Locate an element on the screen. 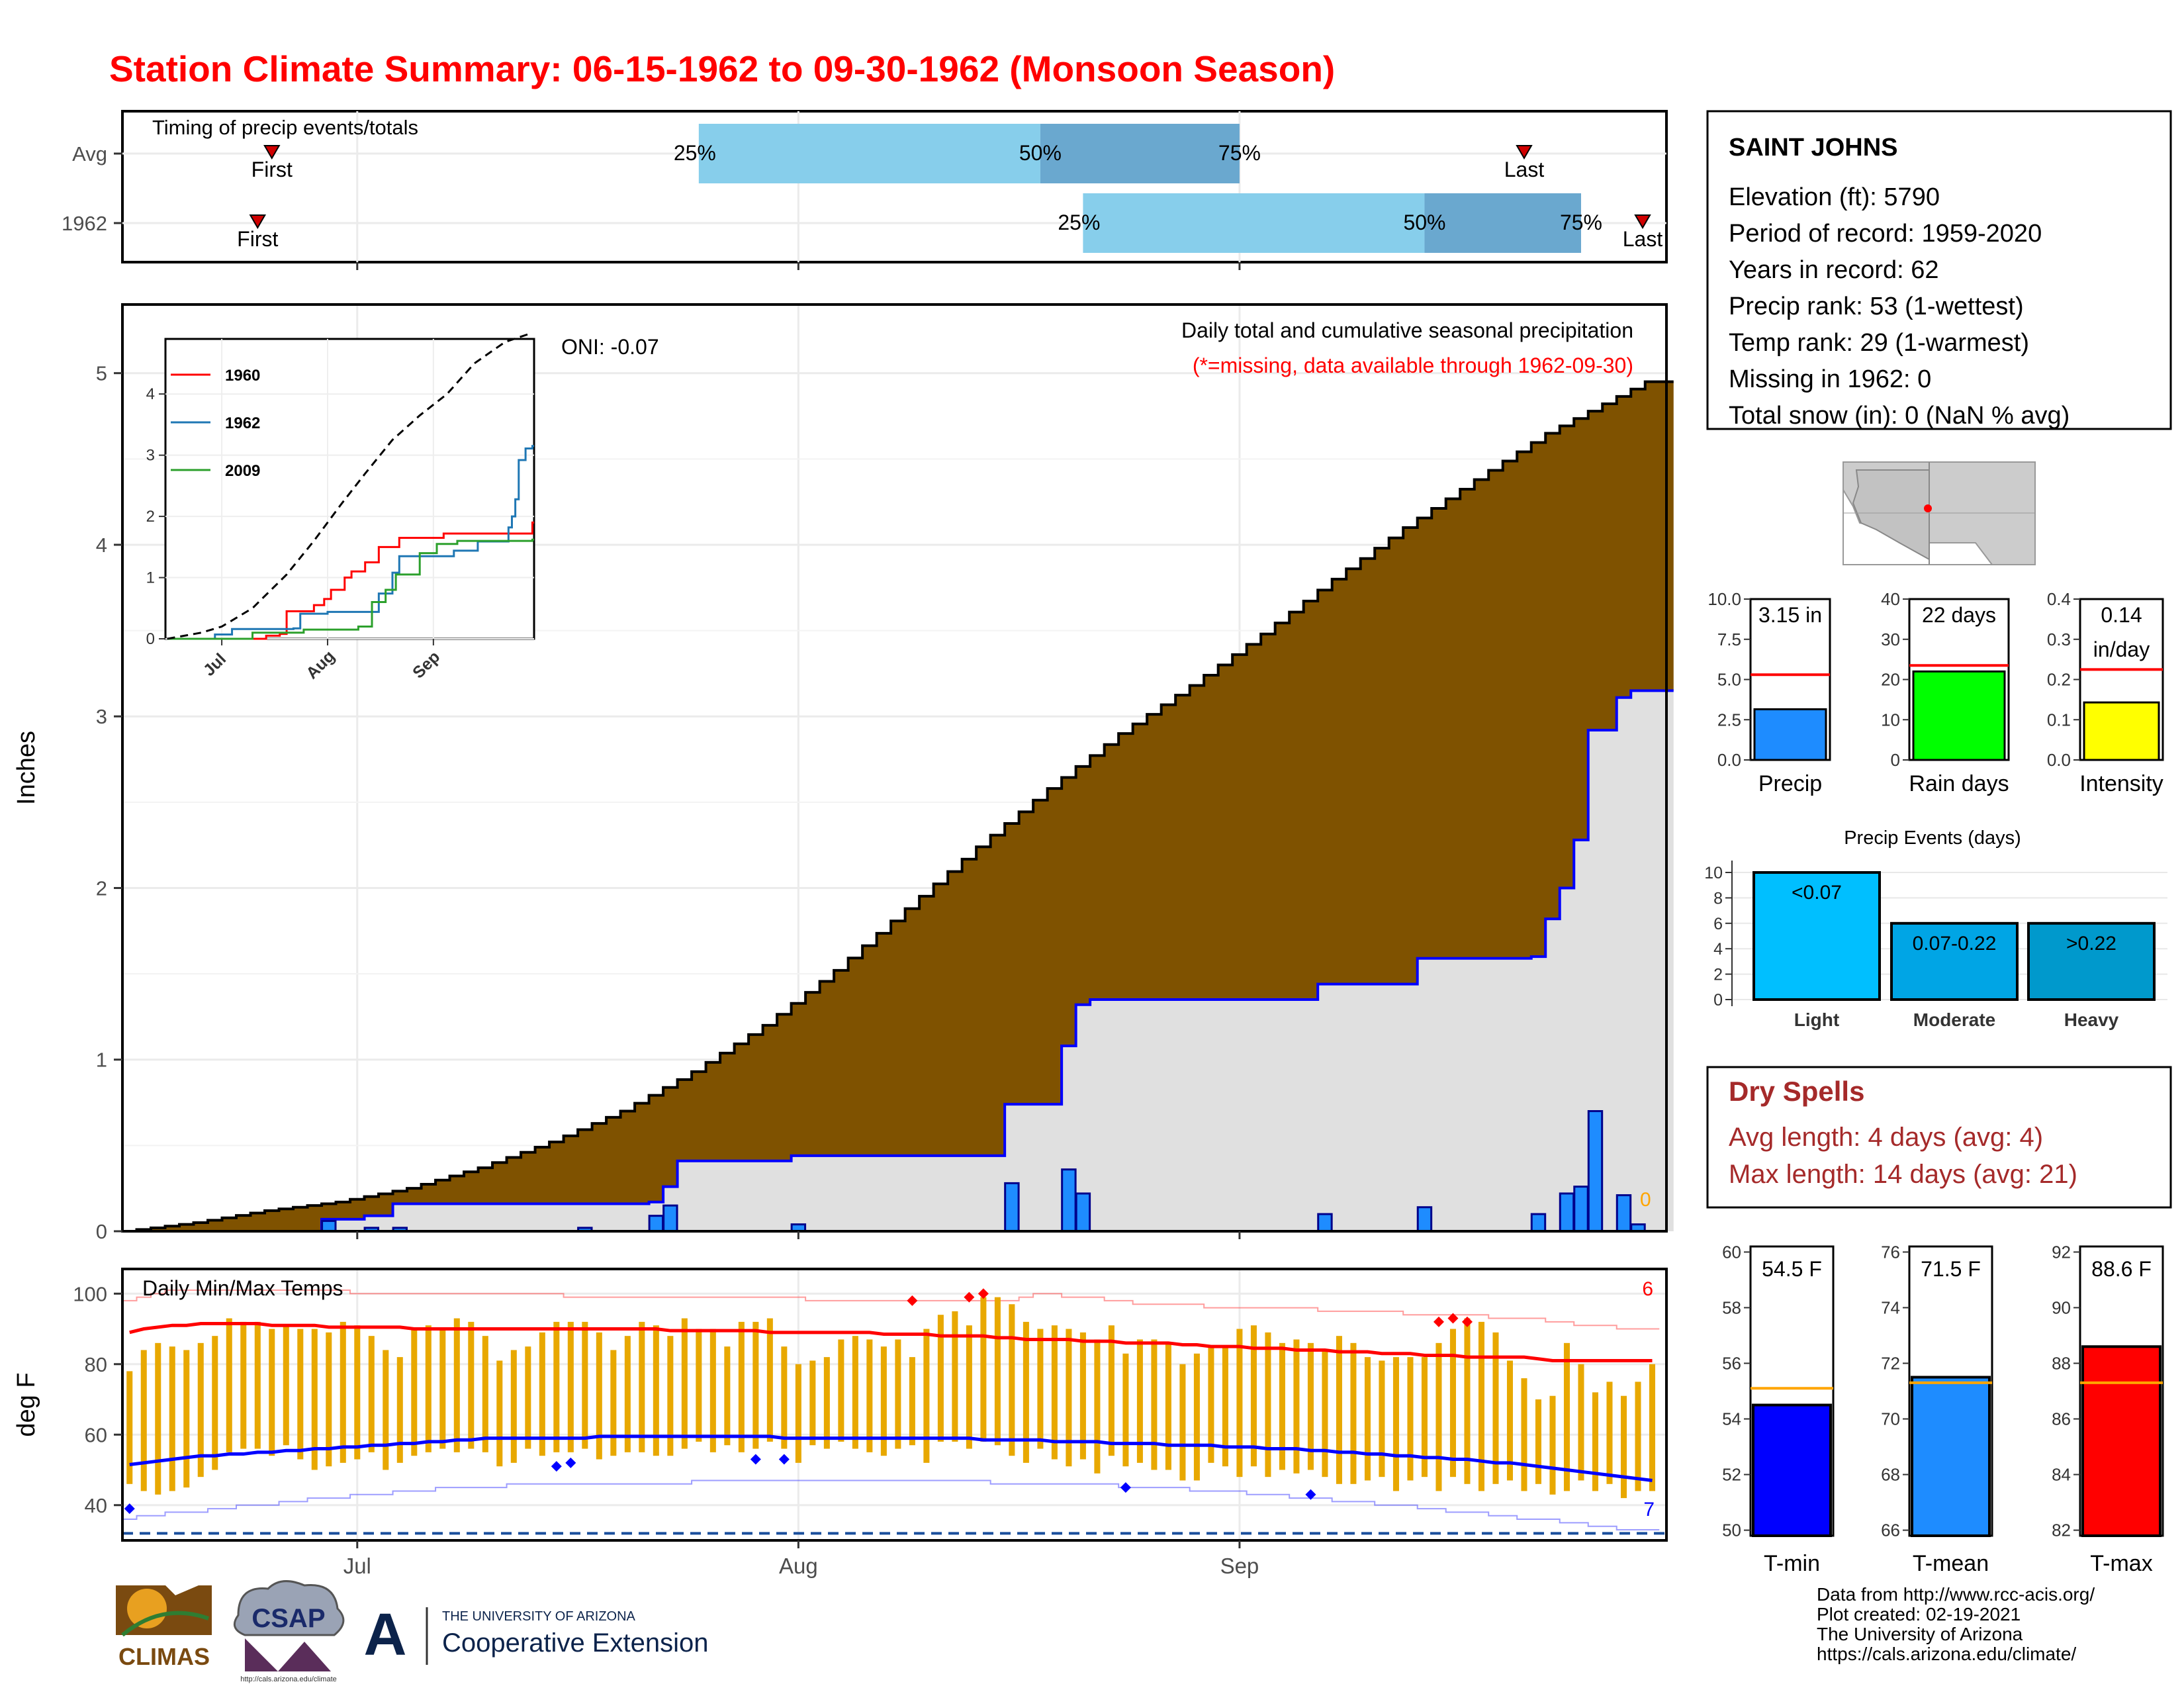 This screenshot has height=1688, width=2184. temp-total-y-tick-label: 76 is located at coordinates (1891, 1252).